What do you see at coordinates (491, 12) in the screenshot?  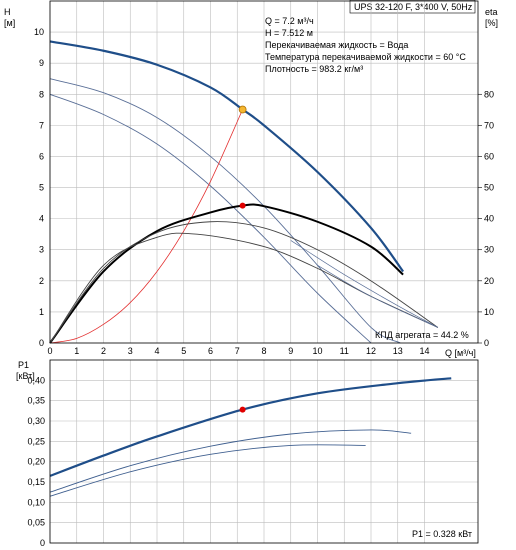 I see `y-axis-label-eta: eta` at bounding box center [491, 12].